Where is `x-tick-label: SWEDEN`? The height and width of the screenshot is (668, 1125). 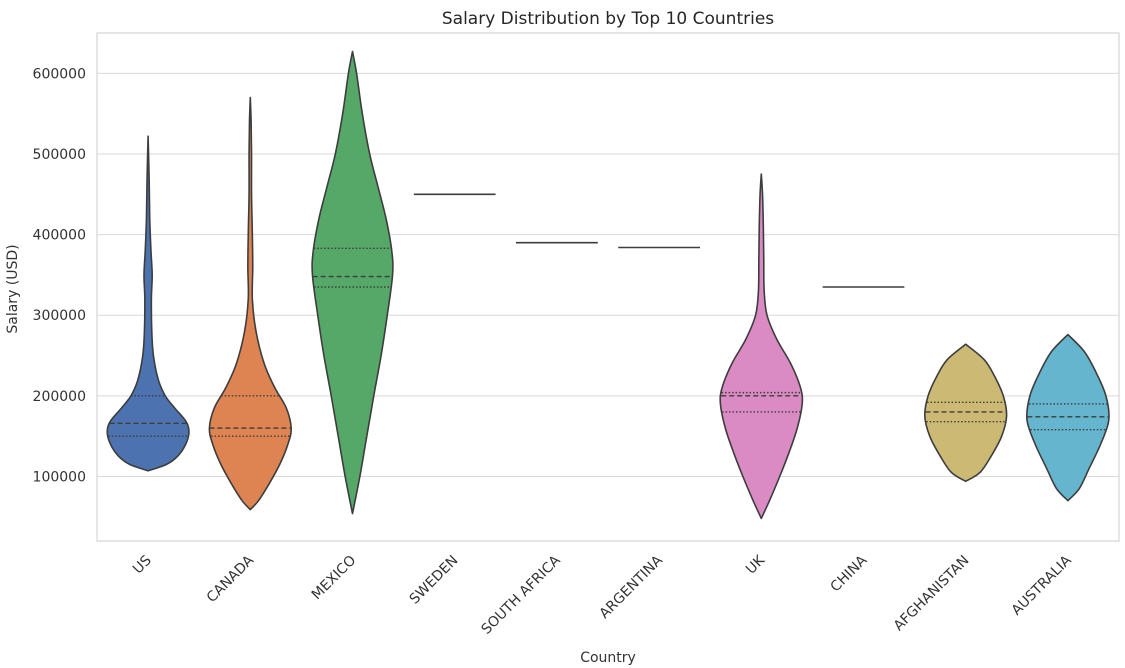 x-tick-label: SWEDEN is located at coordinates (434, 580).